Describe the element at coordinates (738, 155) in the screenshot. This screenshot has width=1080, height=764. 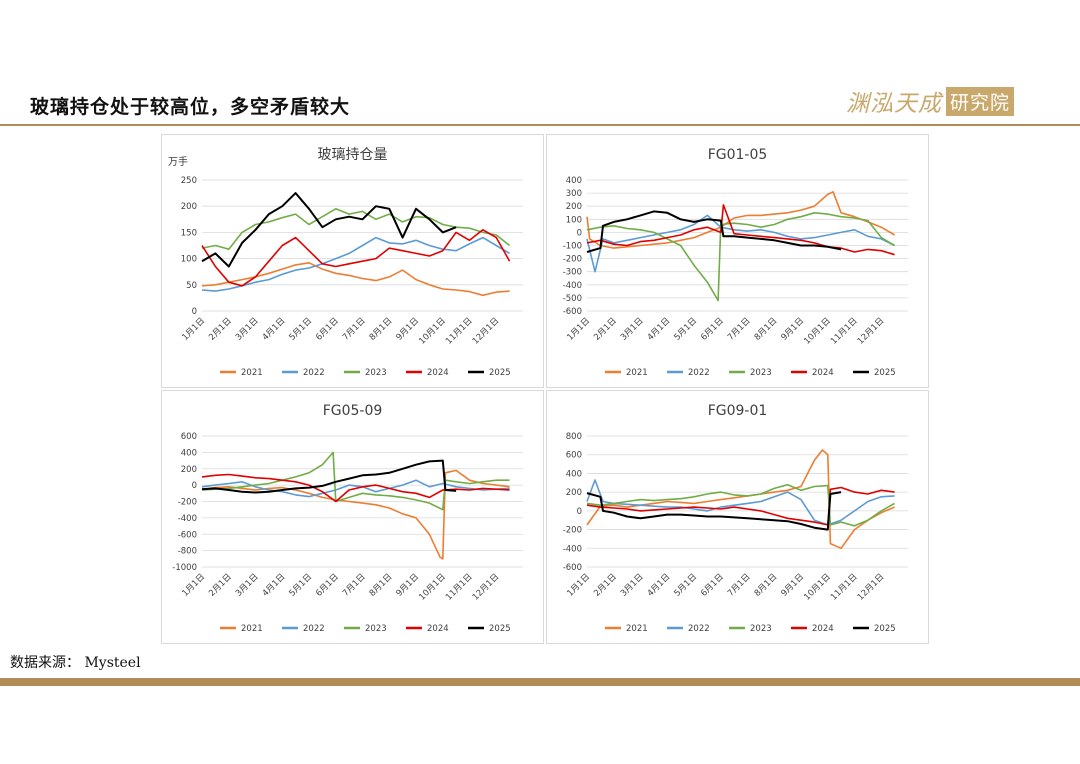
I see `chart-title: FG01-05` at that location.